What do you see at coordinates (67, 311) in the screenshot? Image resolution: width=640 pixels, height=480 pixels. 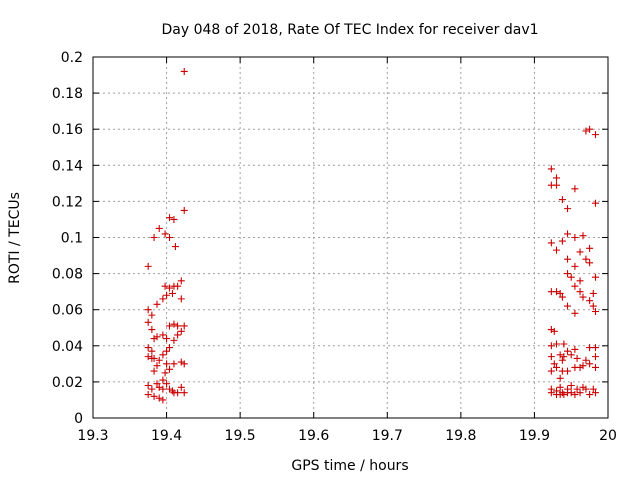 I see `y-tick-label: 0.06` at bounding box center [67, 311].